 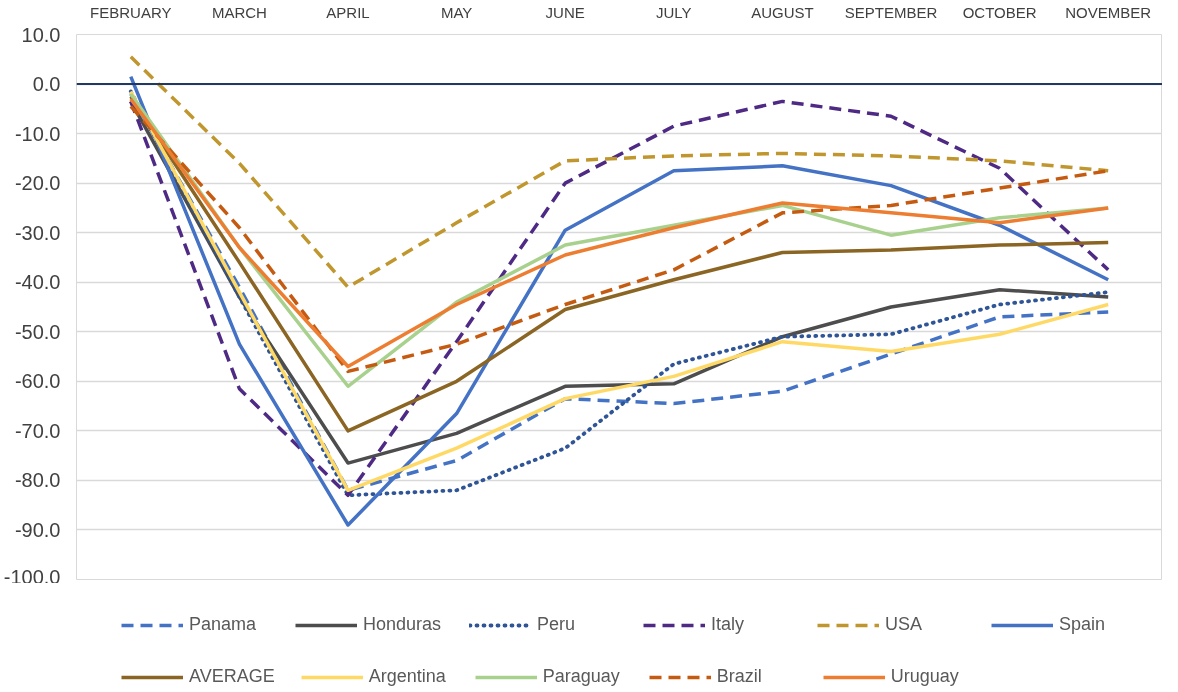 What do you see at coordinates (1083, 624) in the screenshot?
I see `legend-label: Spain` at bounding box center [1083, 624].